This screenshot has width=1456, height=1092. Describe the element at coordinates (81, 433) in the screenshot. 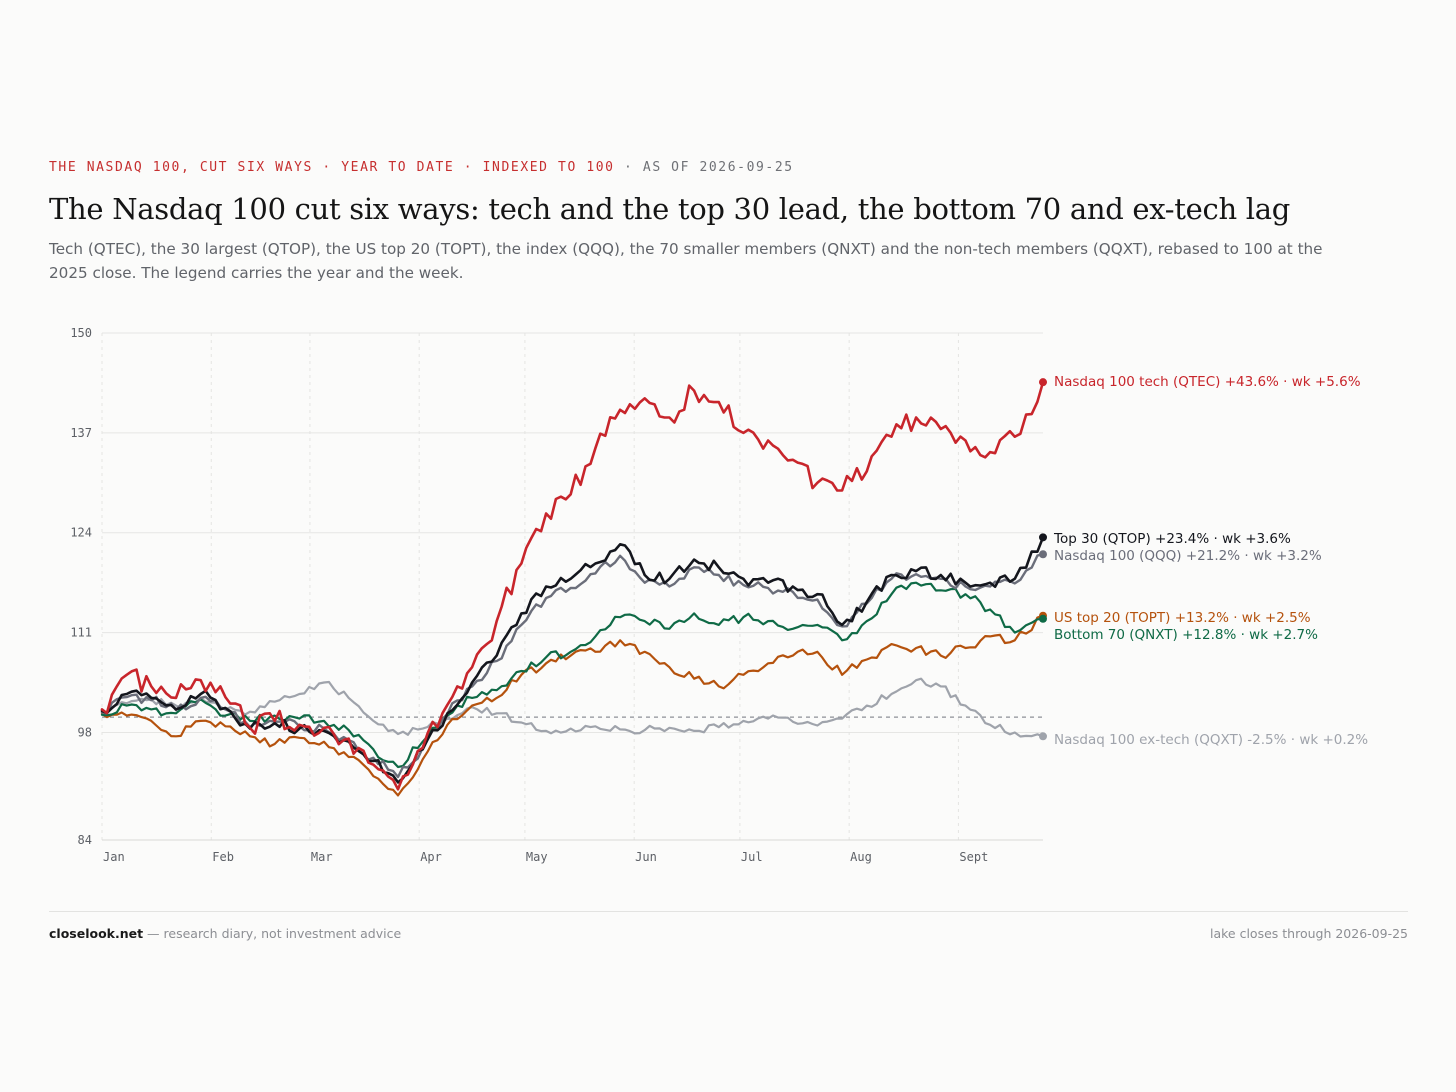

I see `y-tick-label: 137` at that location.